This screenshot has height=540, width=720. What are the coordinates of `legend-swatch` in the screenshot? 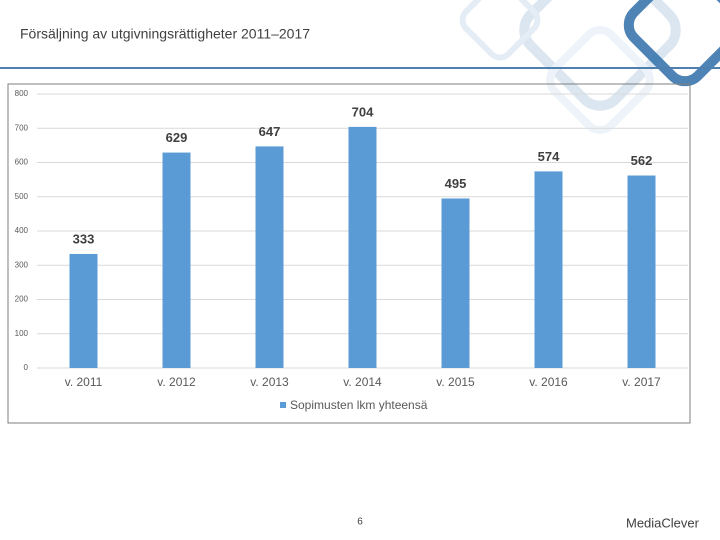 It's located at (283, 405).